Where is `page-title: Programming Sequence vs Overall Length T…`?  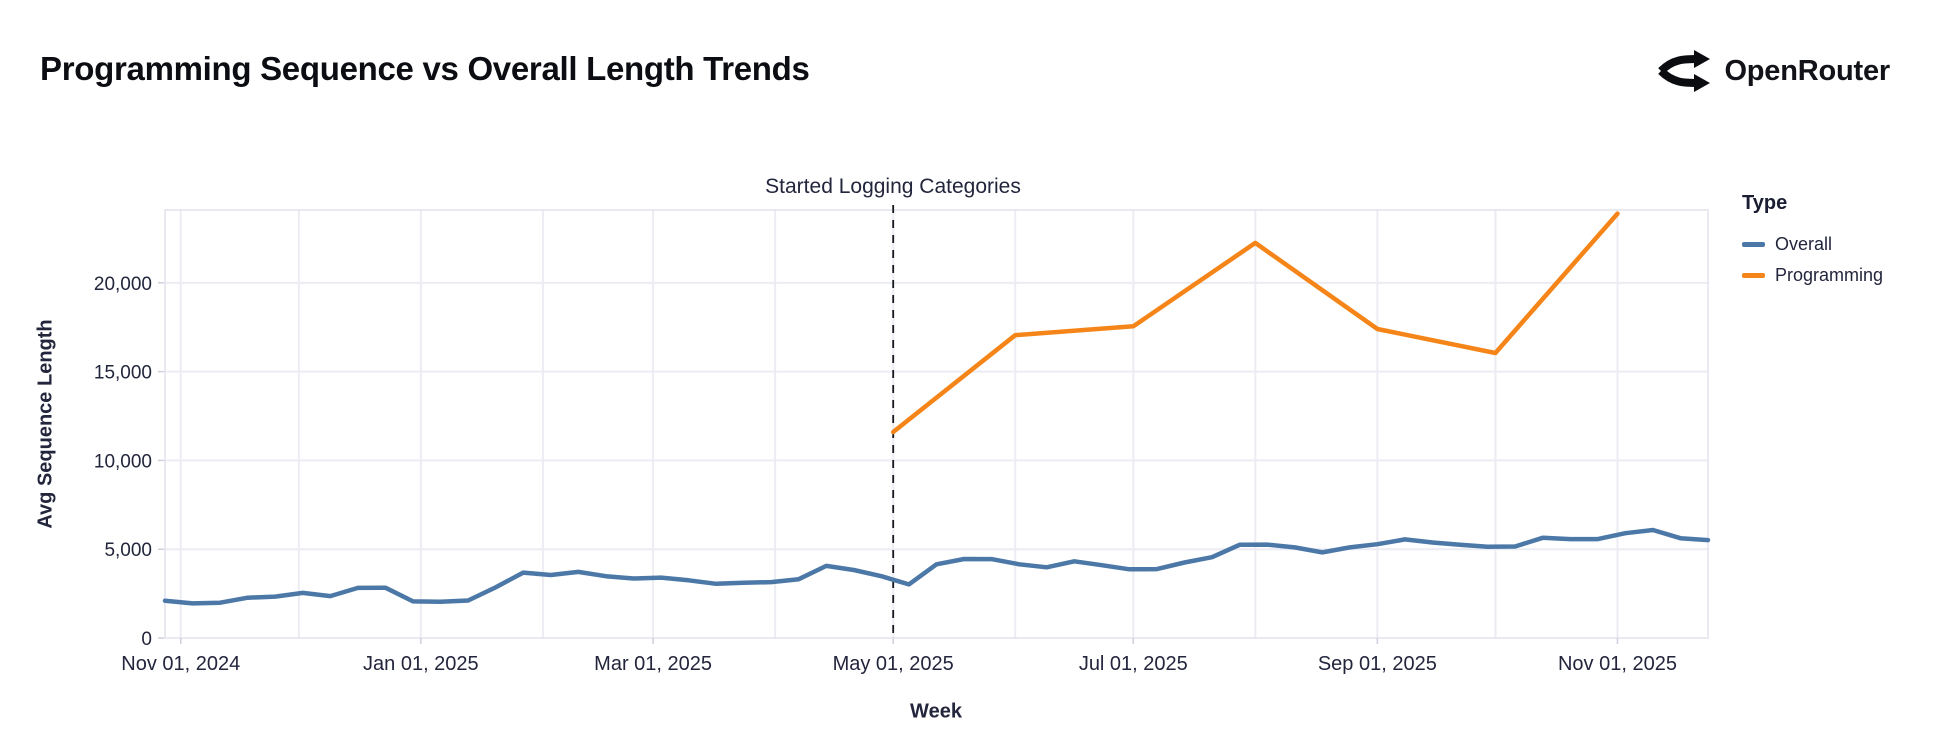
page-title: Programming Sequence vs Overall Length T… is located at coordinates (425, 68).